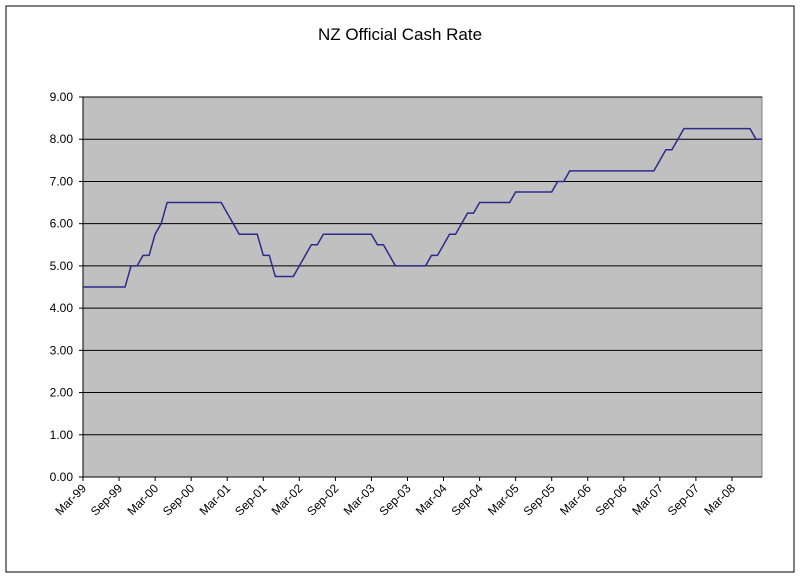 This screenshot has width=800, height=583. What do you see at coordinates (400, 34) in the screenshot?
I see `chart-title: NZ Official Cash Rate` at bounding box center [400, 34].